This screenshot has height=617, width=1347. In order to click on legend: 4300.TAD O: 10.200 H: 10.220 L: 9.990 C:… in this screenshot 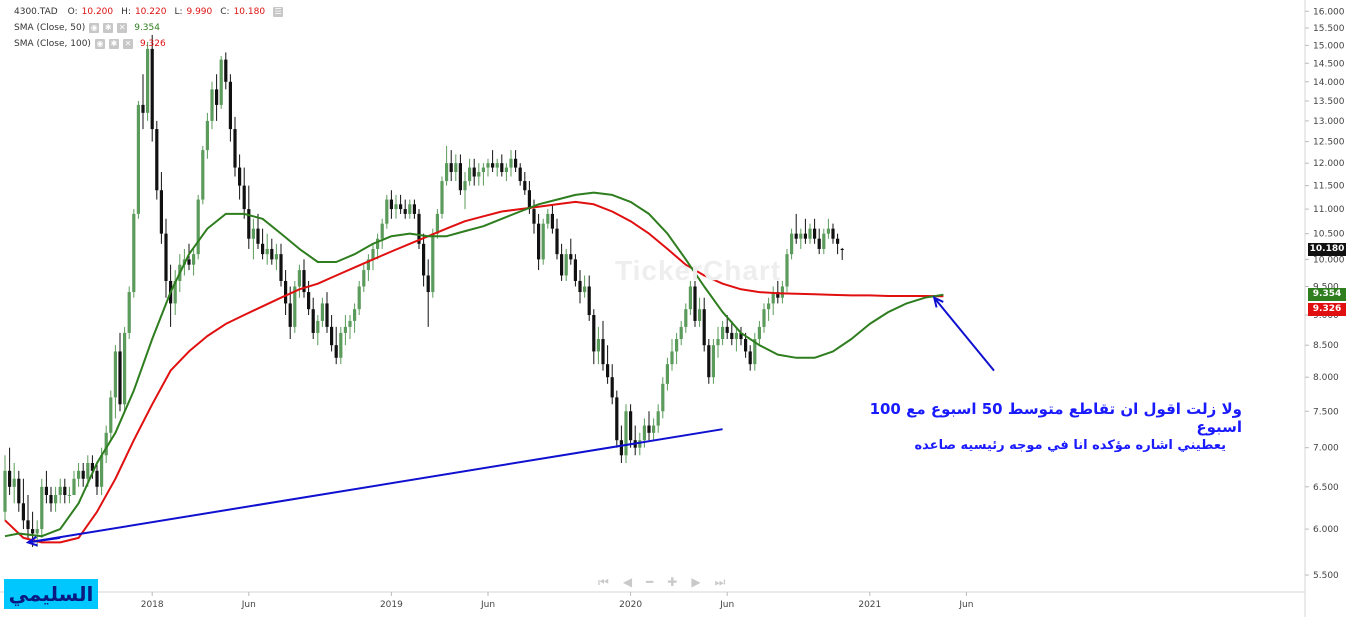, I will do `click(149, 28)`.